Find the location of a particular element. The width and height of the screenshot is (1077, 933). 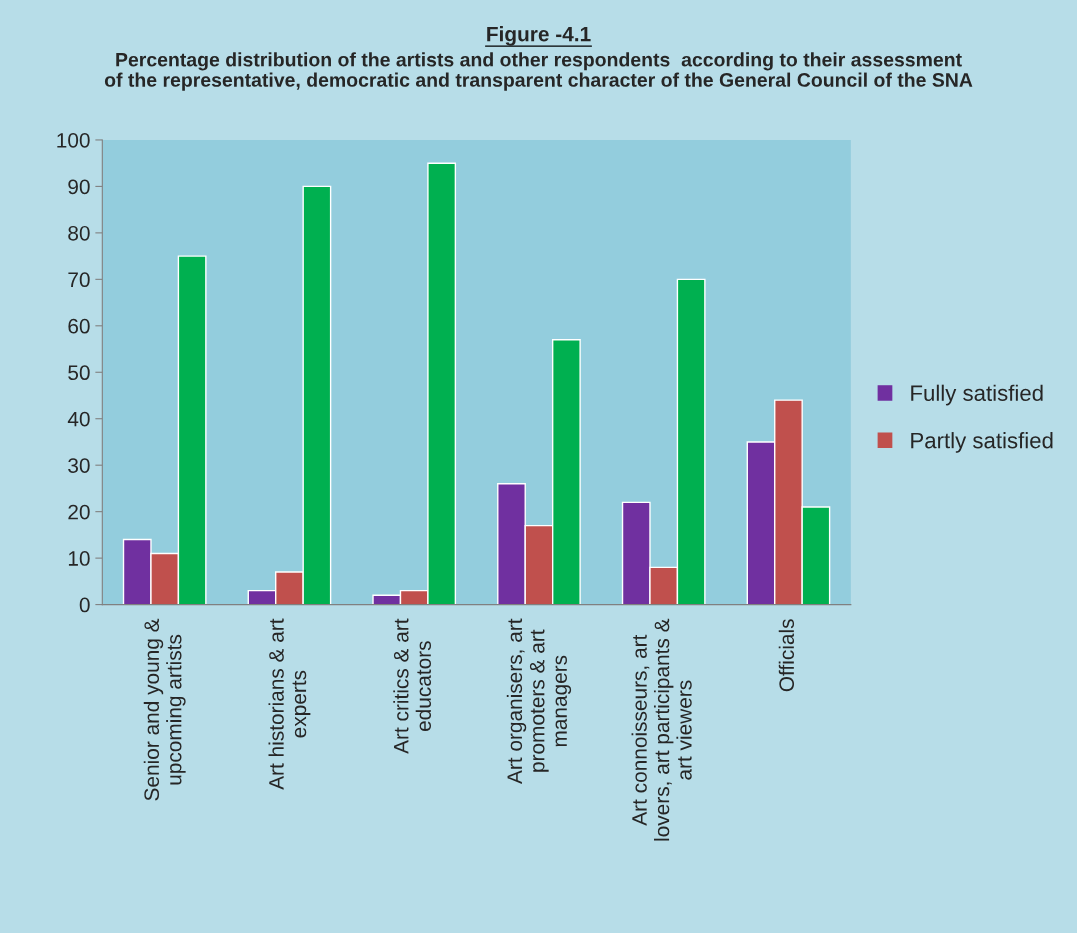

chart-title: Figure -4.1 is located at coordinates (539, 36).